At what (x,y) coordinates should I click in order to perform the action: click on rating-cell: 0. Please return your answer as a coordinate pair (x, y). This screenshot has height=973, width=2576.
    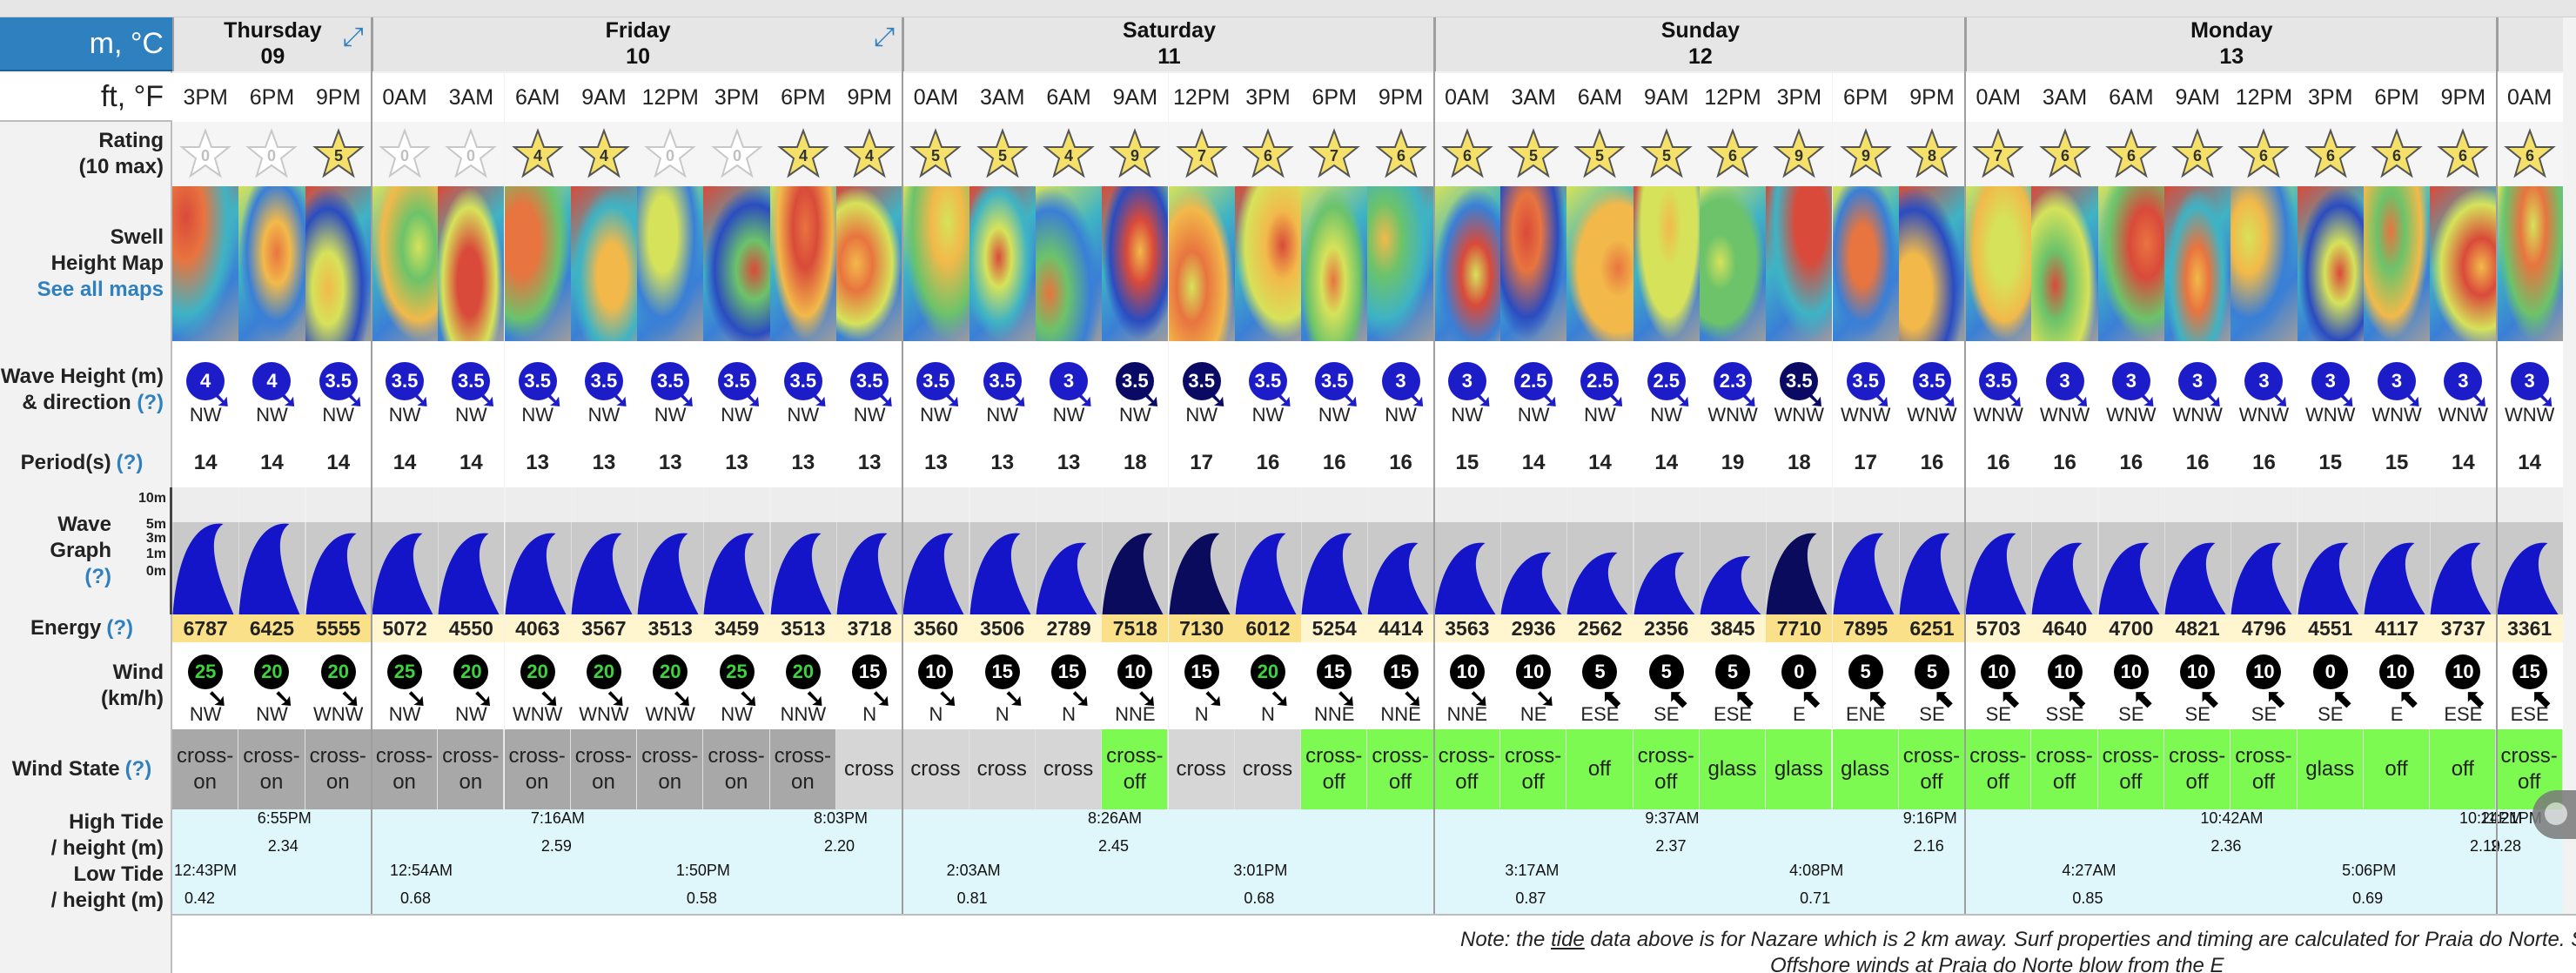
    Looking at the image, I should click on (205, 154).